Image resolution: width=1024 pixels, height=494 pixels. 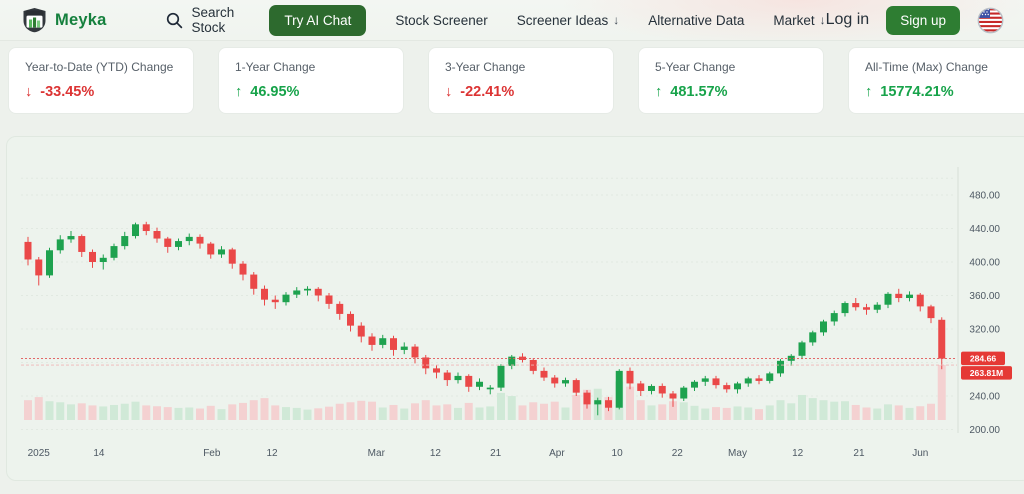 I want to click on stat-card-3y-change: 3-Year Change ↓ -22.41%, so click(x=521, y=80).